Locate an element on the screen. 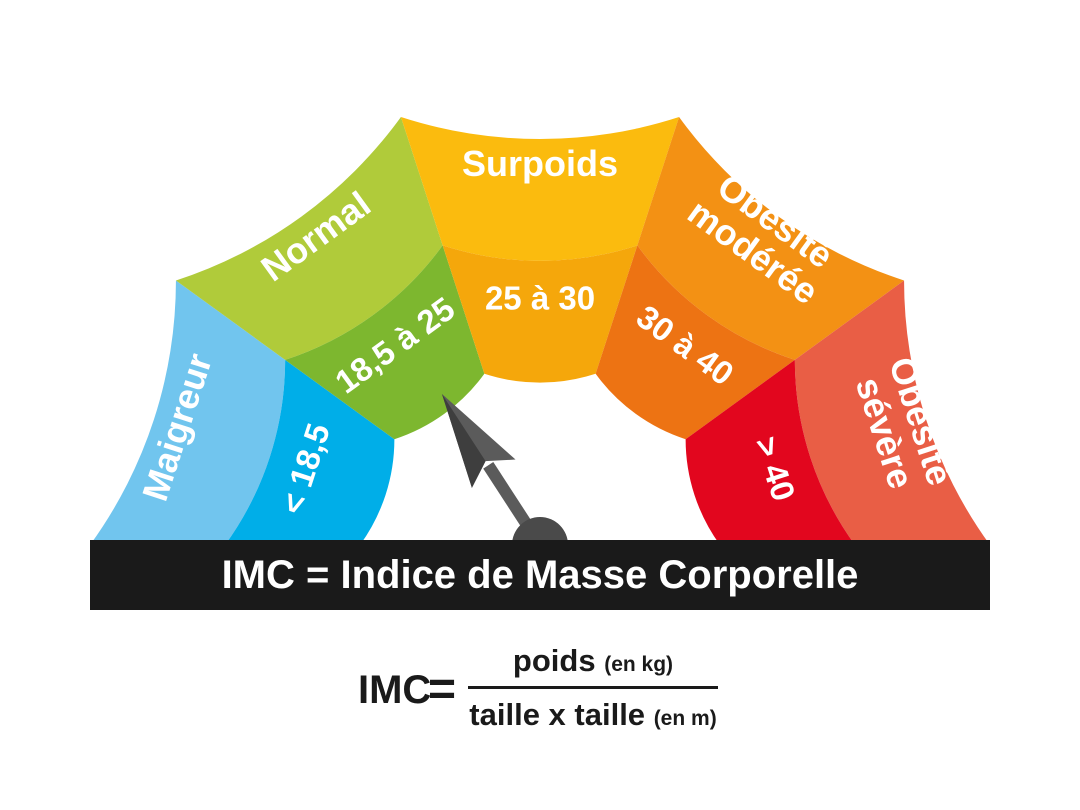 The image size is (1080, 810). segment-outer-obesite-moderee is located at coordinates (771, 238).